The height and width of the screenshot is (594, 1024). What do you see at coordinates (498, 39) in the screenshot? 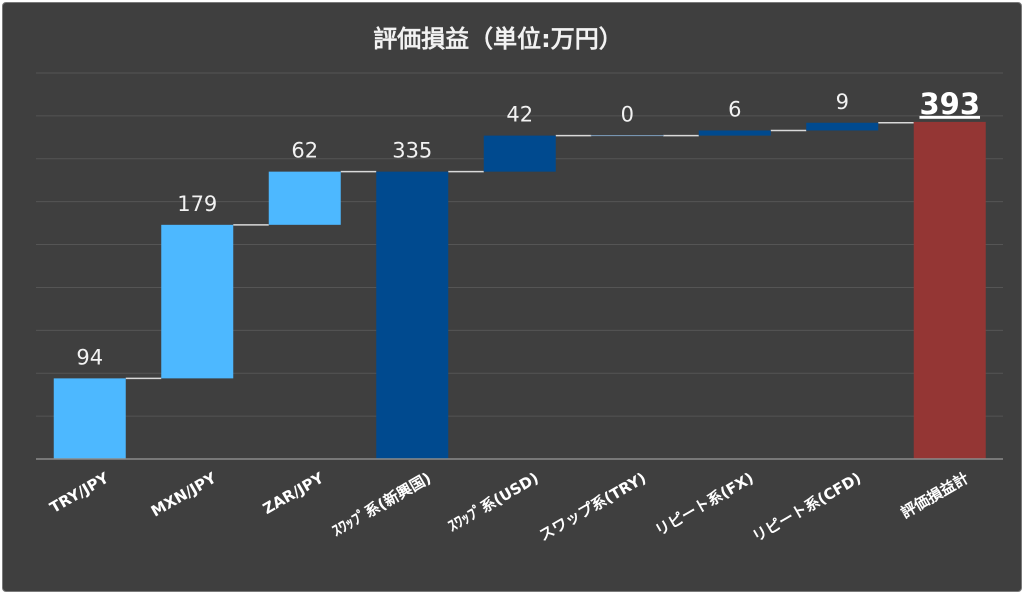
I see `chart-title: 評価損益（単位:万円）` at bounding box center [498, 39].